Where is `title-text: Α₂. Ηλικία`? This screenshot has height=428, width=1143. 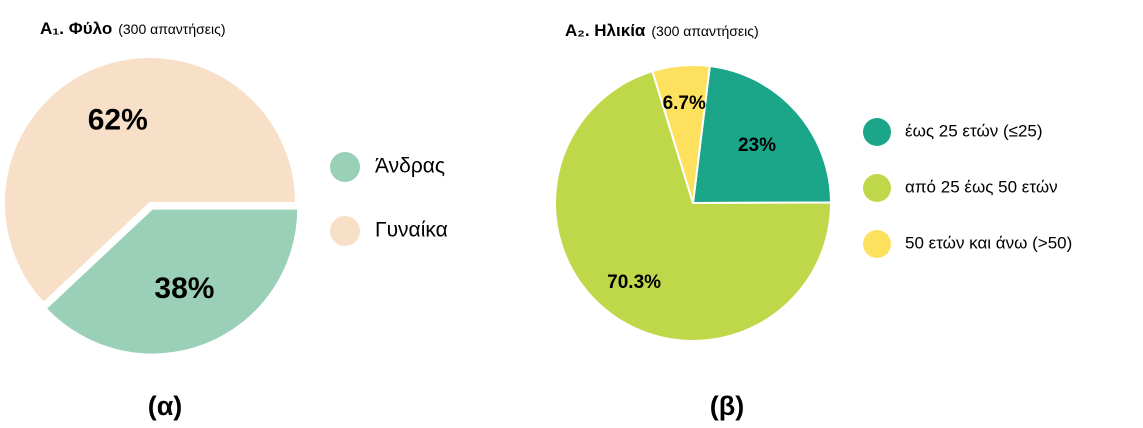 title-text: Α₂. Ηλικία is located at coordinates (605, 30).